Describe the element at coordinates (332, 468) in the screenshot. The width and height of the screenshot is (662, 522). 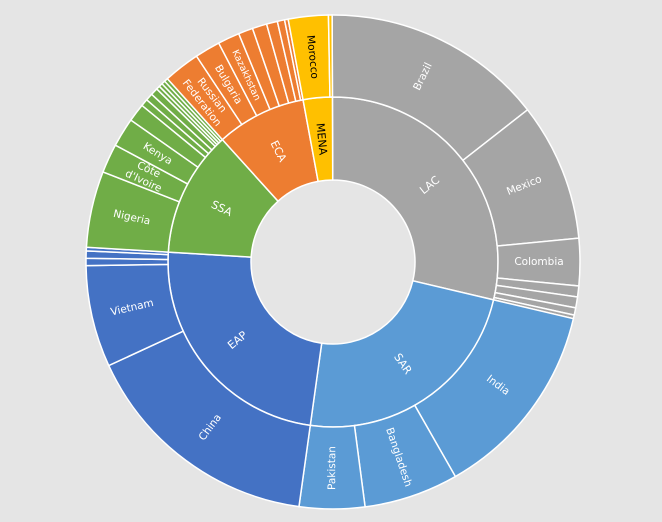
I see `country-label-pakistan: Pakistan` at that location.